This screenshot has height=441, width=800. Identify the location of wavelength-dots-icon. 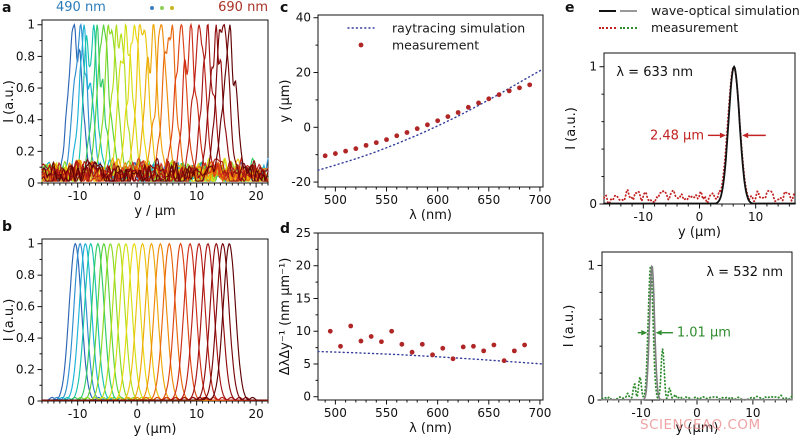
(162, 7).